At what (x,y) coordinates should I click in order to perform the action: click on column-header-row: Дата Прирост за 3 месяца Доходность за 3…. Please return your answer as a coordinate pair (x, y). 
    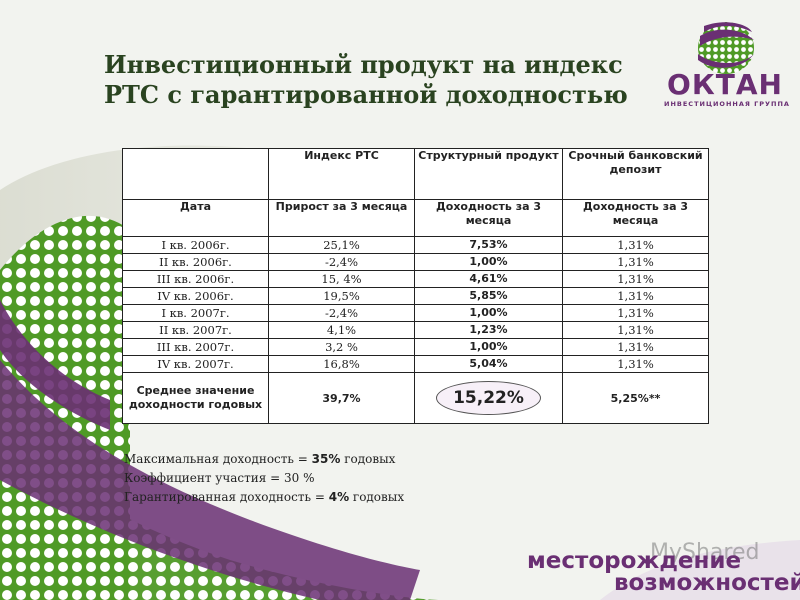
    Looking at the image, I should click on (415, 218).